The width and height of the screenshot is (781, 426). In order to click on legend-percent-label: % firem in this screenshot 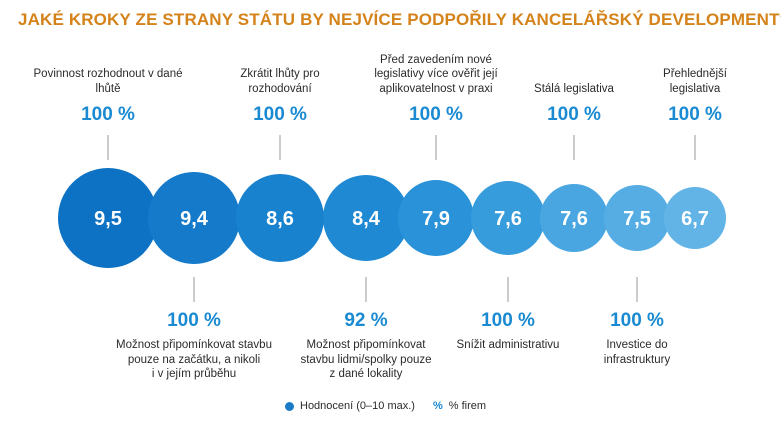, I will do `click(467, 406)`.